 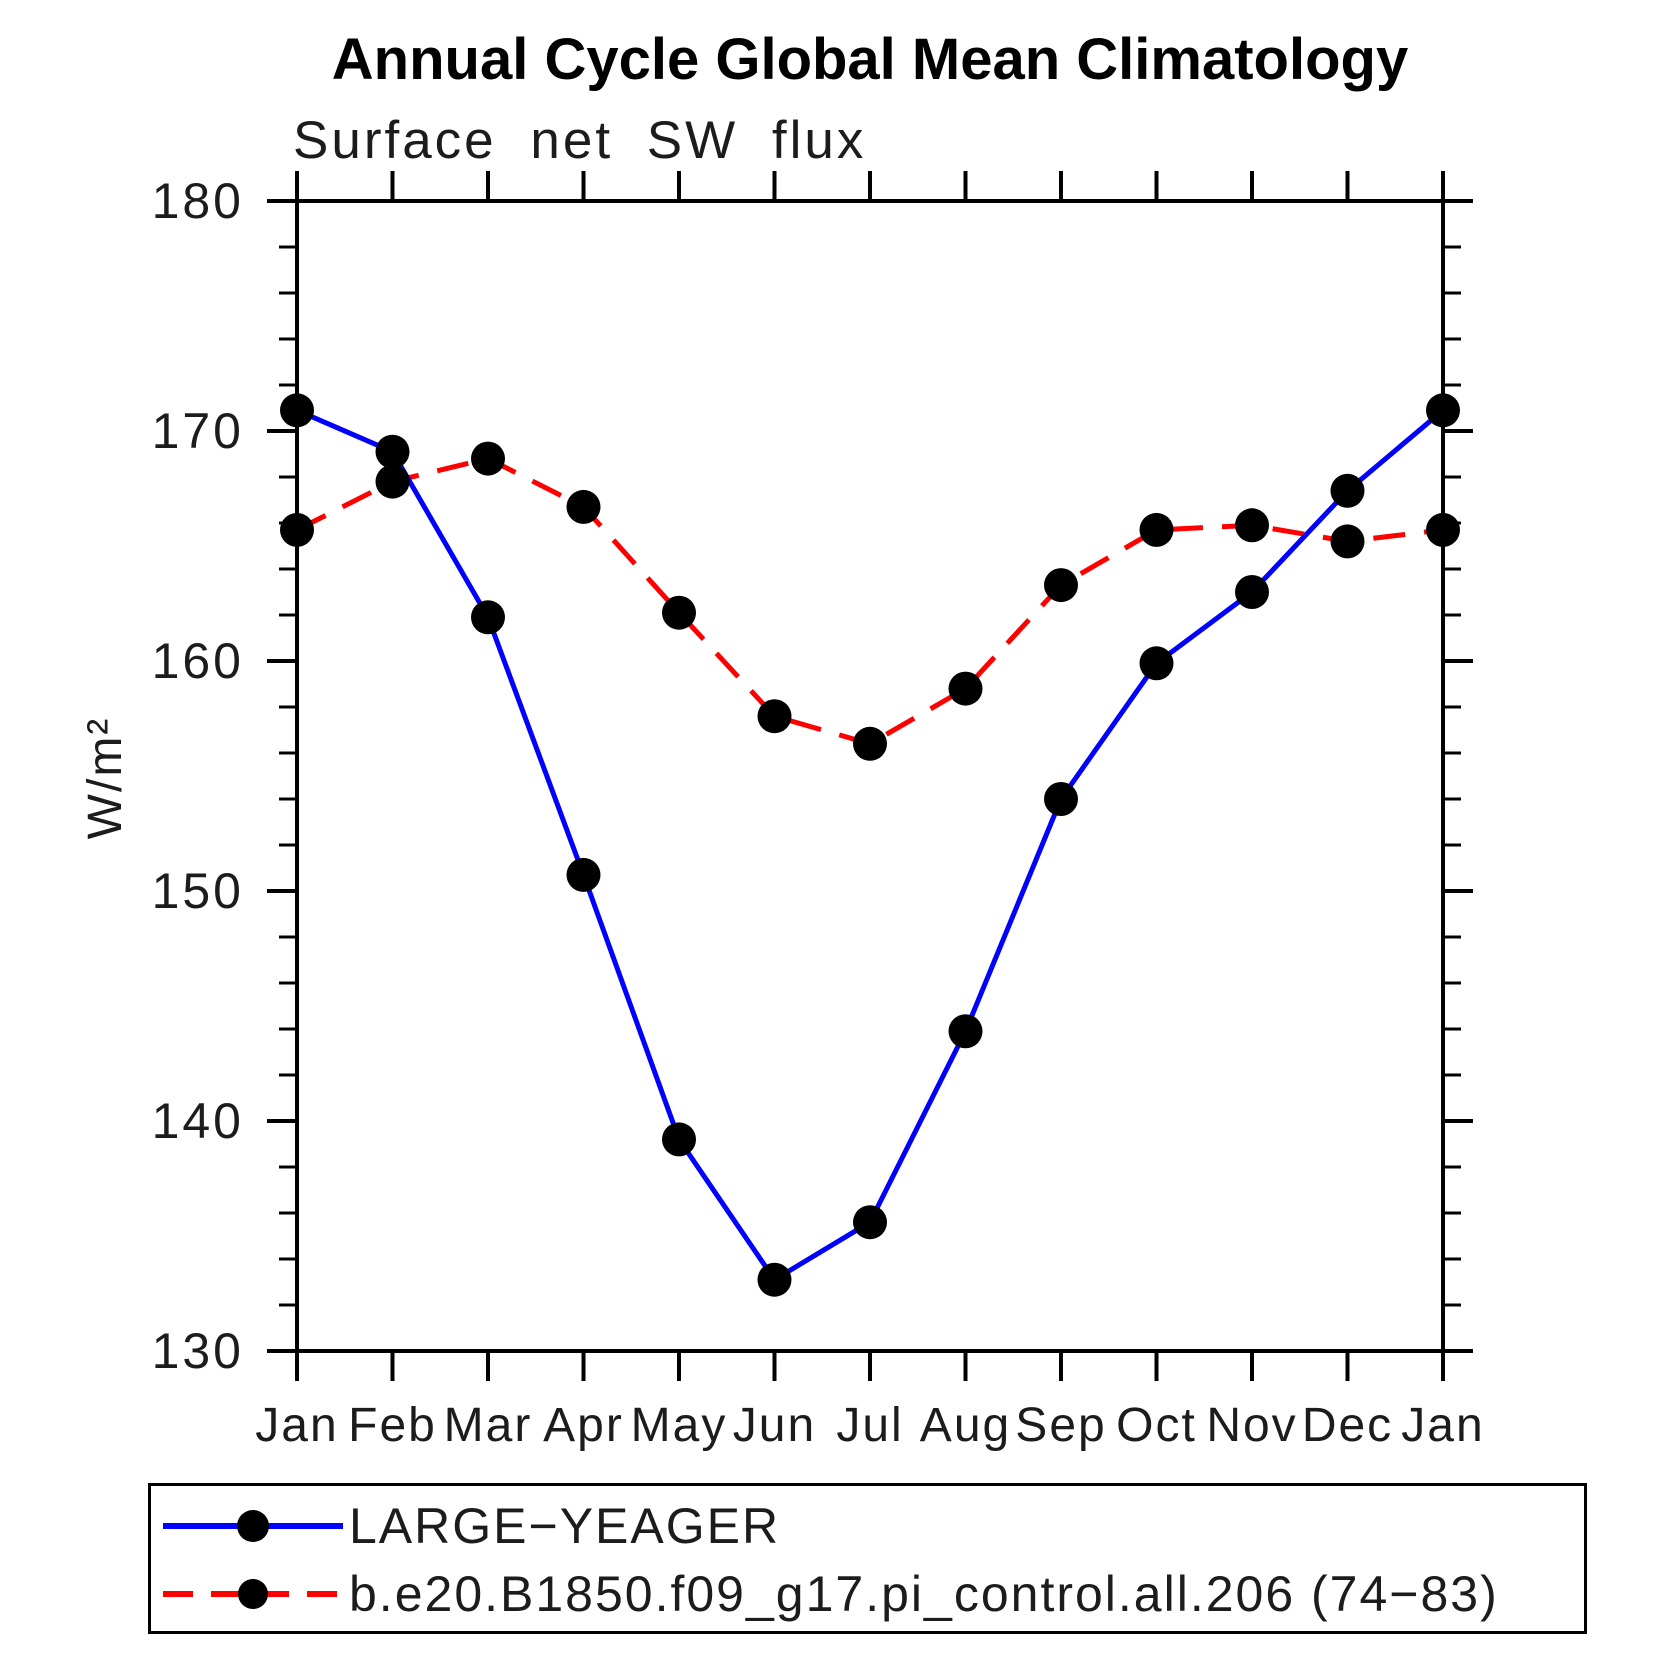 What do you see at coordinates (392, 1425) in the screenshot?
I see `x-tick-label: Feb` at bounding box center [392, 1425].